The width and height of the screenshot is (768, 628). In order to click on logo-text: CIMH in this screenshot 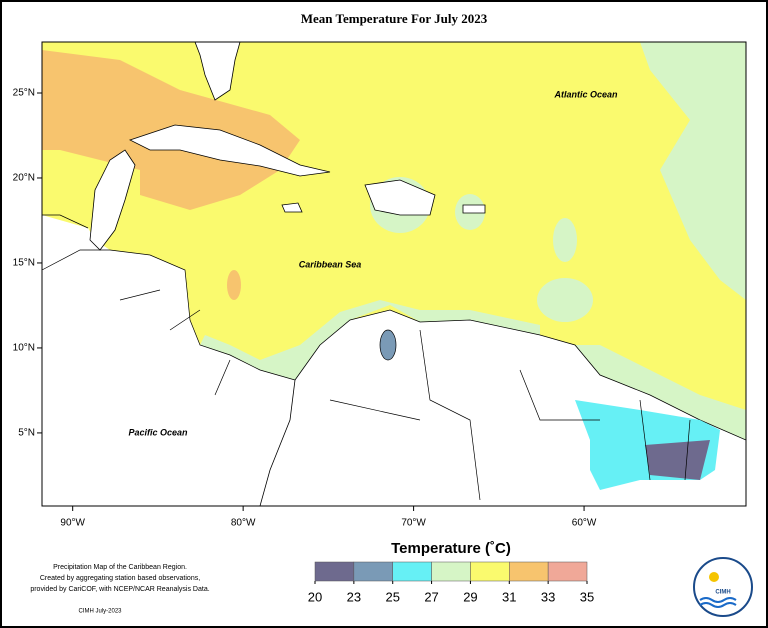, I will do `click(722, 593)`.